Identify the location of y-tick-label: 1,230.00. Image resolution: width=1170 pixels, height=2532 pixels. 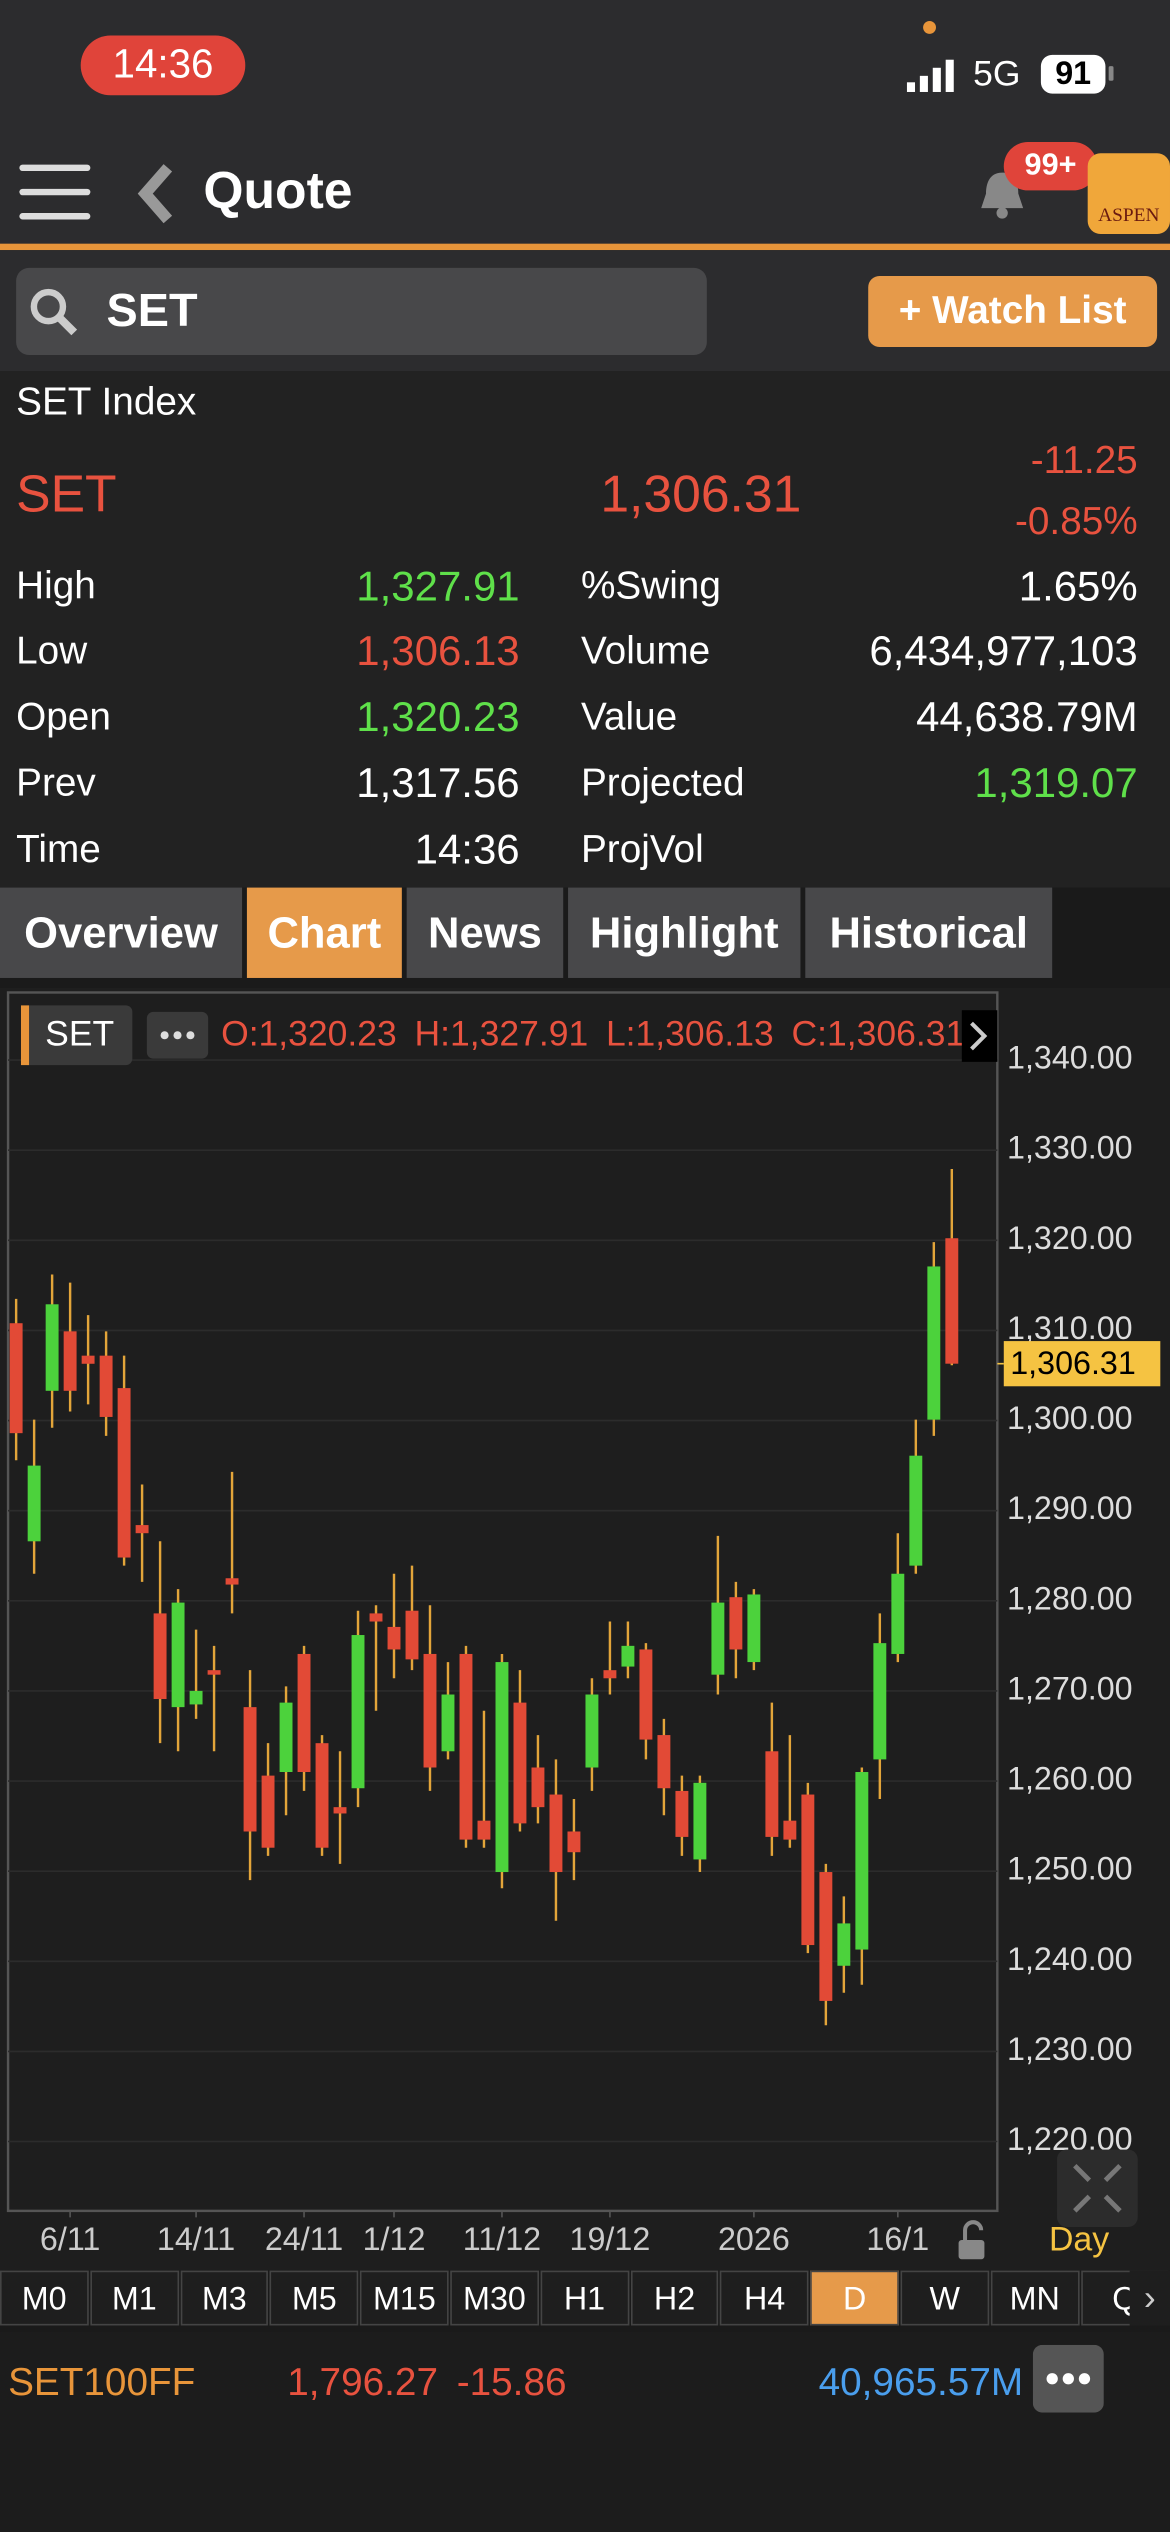
(1070, 2049).